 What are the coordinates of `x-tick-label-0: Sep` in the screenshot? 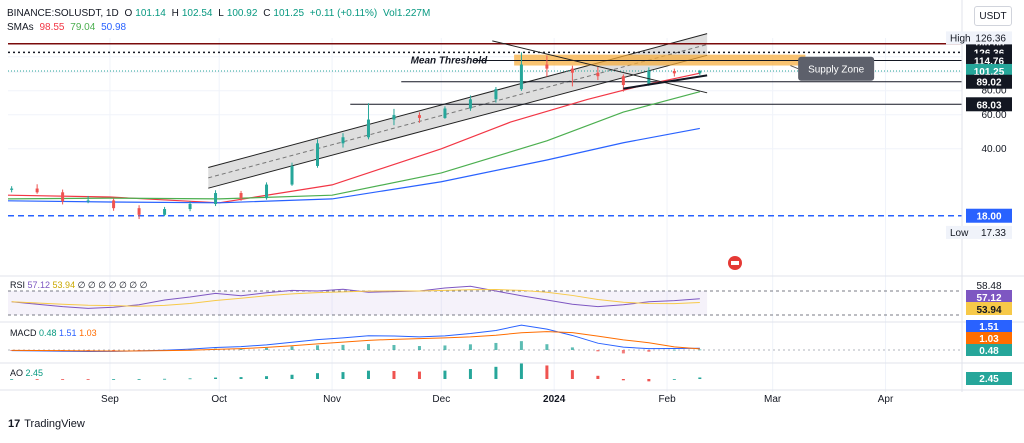 It's located at (110, 399).